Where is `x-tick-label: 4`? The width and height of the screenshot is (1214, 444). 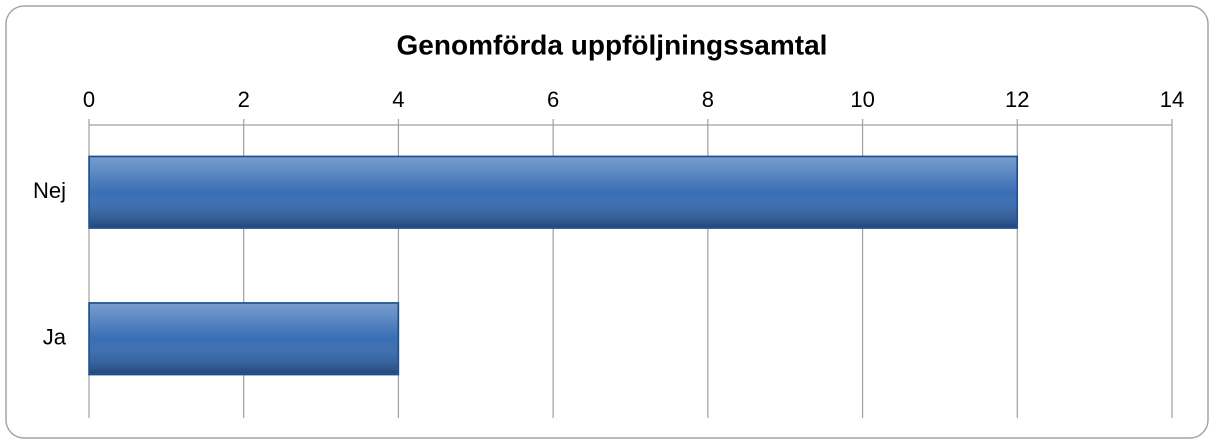
x-tick-label: 4 is located at coordinates (398, 99).